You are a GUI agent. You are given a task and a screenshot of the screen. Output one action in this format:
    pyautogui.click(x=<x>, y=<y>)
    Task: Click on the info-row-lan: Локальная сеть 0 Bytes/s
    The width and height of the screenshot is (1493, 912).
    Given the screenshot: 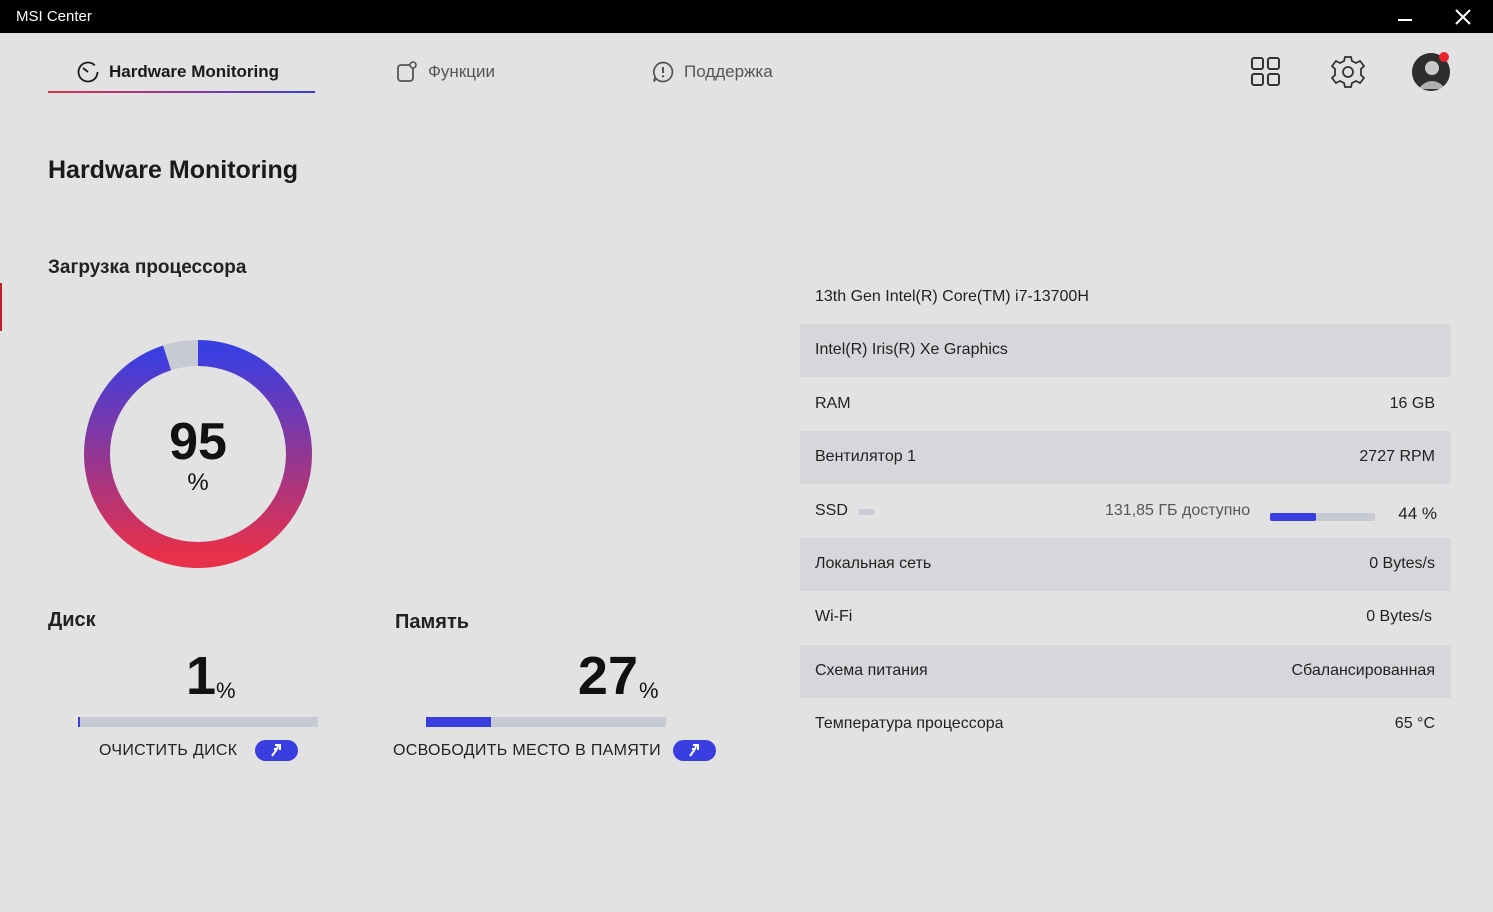 What is the action you would take?
    pyautogui.click(x=1125, y=564)
    